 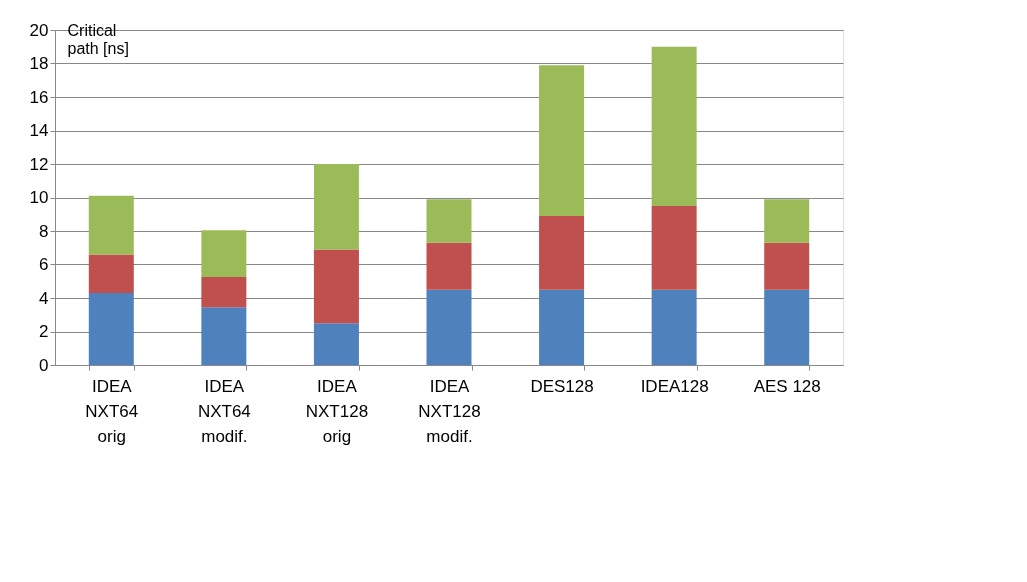 I want to click on y-axis-title: Critical path [ns], so click(x=98, y=39).